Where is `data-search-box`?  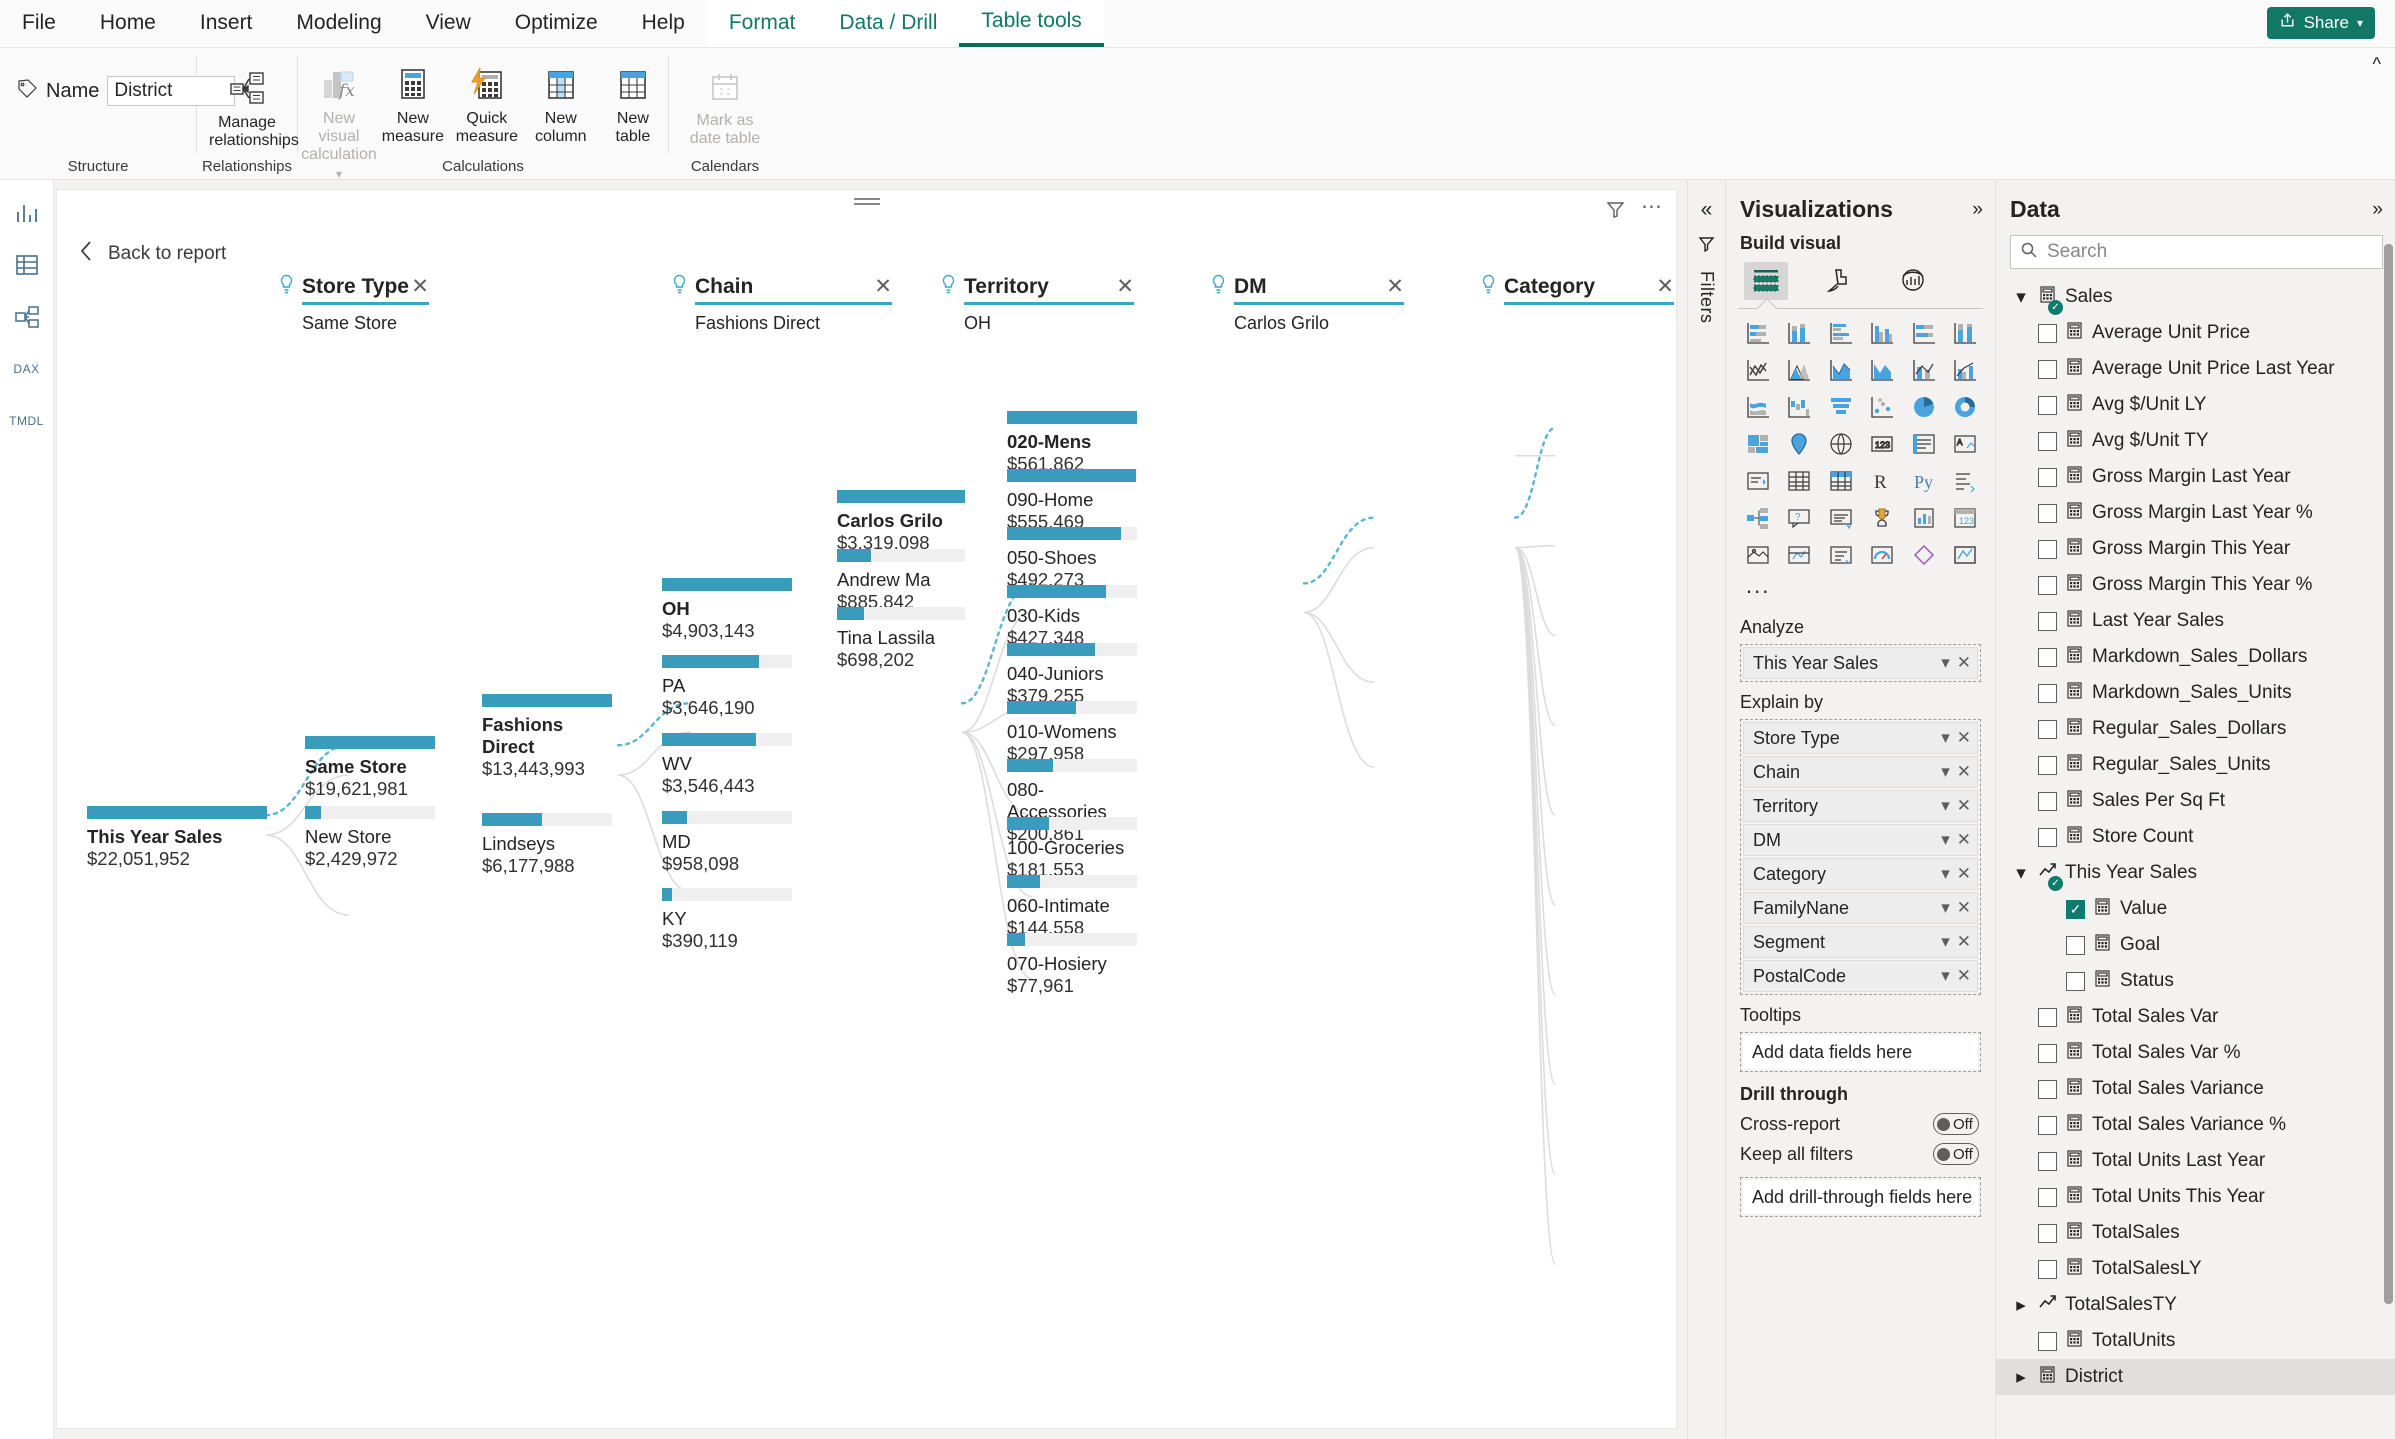 data-search-box is located at coordinates (2196, 252).